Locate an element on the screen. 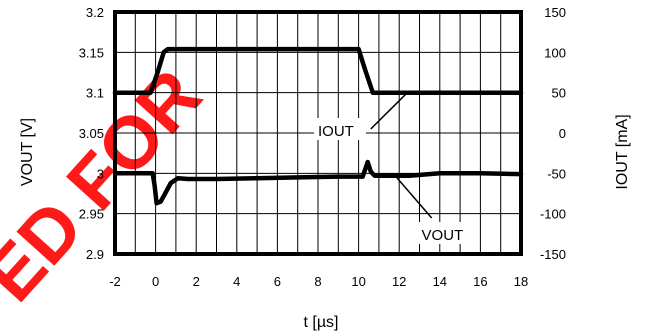 This screenshot has height=336, width=646. y-right-axis-label: IOUT [mA] is located at coordinates (622, 151).